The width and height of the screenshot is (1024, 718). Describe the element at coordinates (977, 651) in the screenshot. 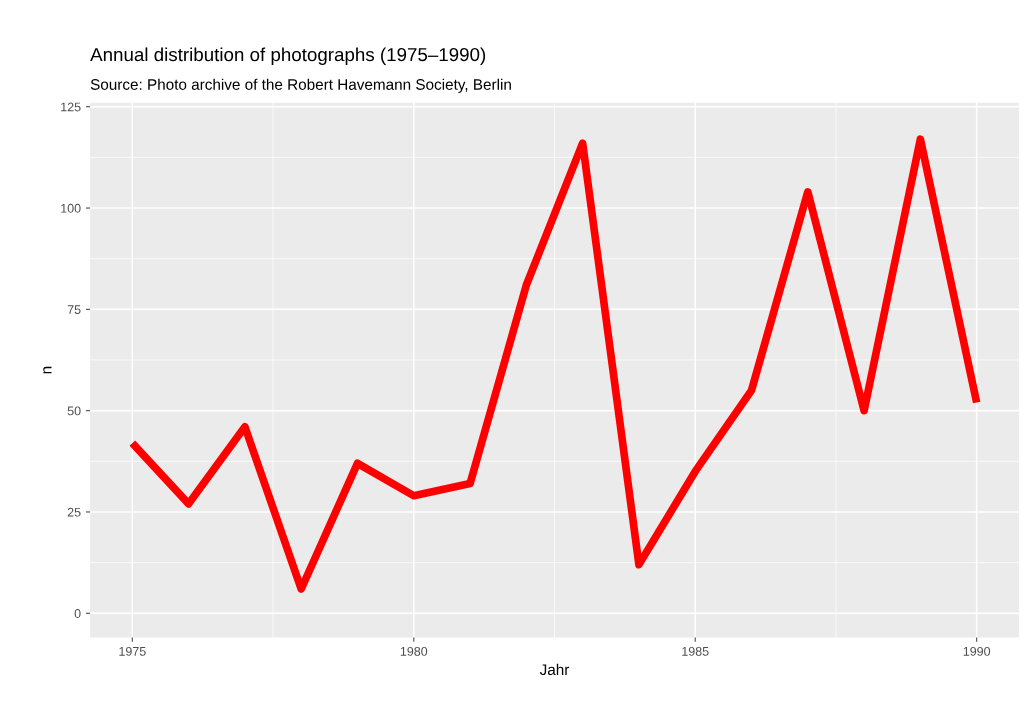

I see `x-tick-label: 1990` at that location.